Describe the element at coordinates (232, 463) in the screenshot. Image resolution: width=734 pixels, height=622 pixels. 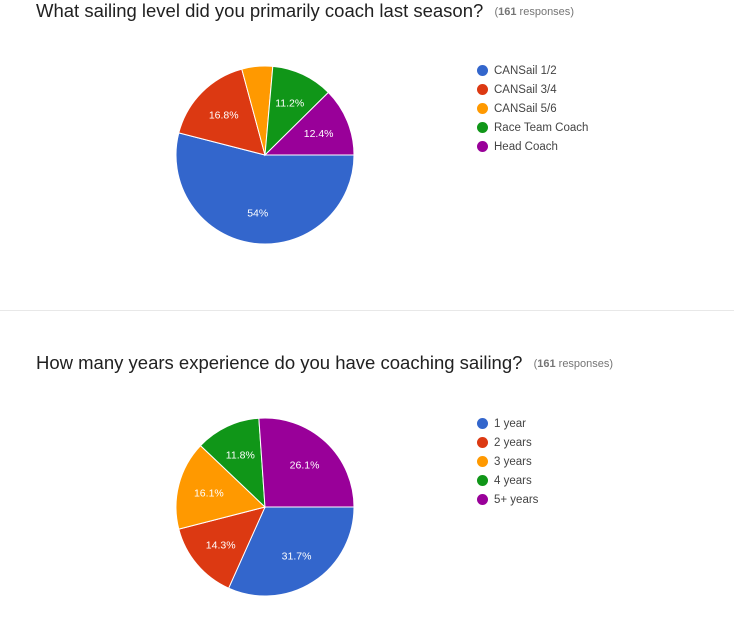
I see `pie-slice-4-years` at that location.